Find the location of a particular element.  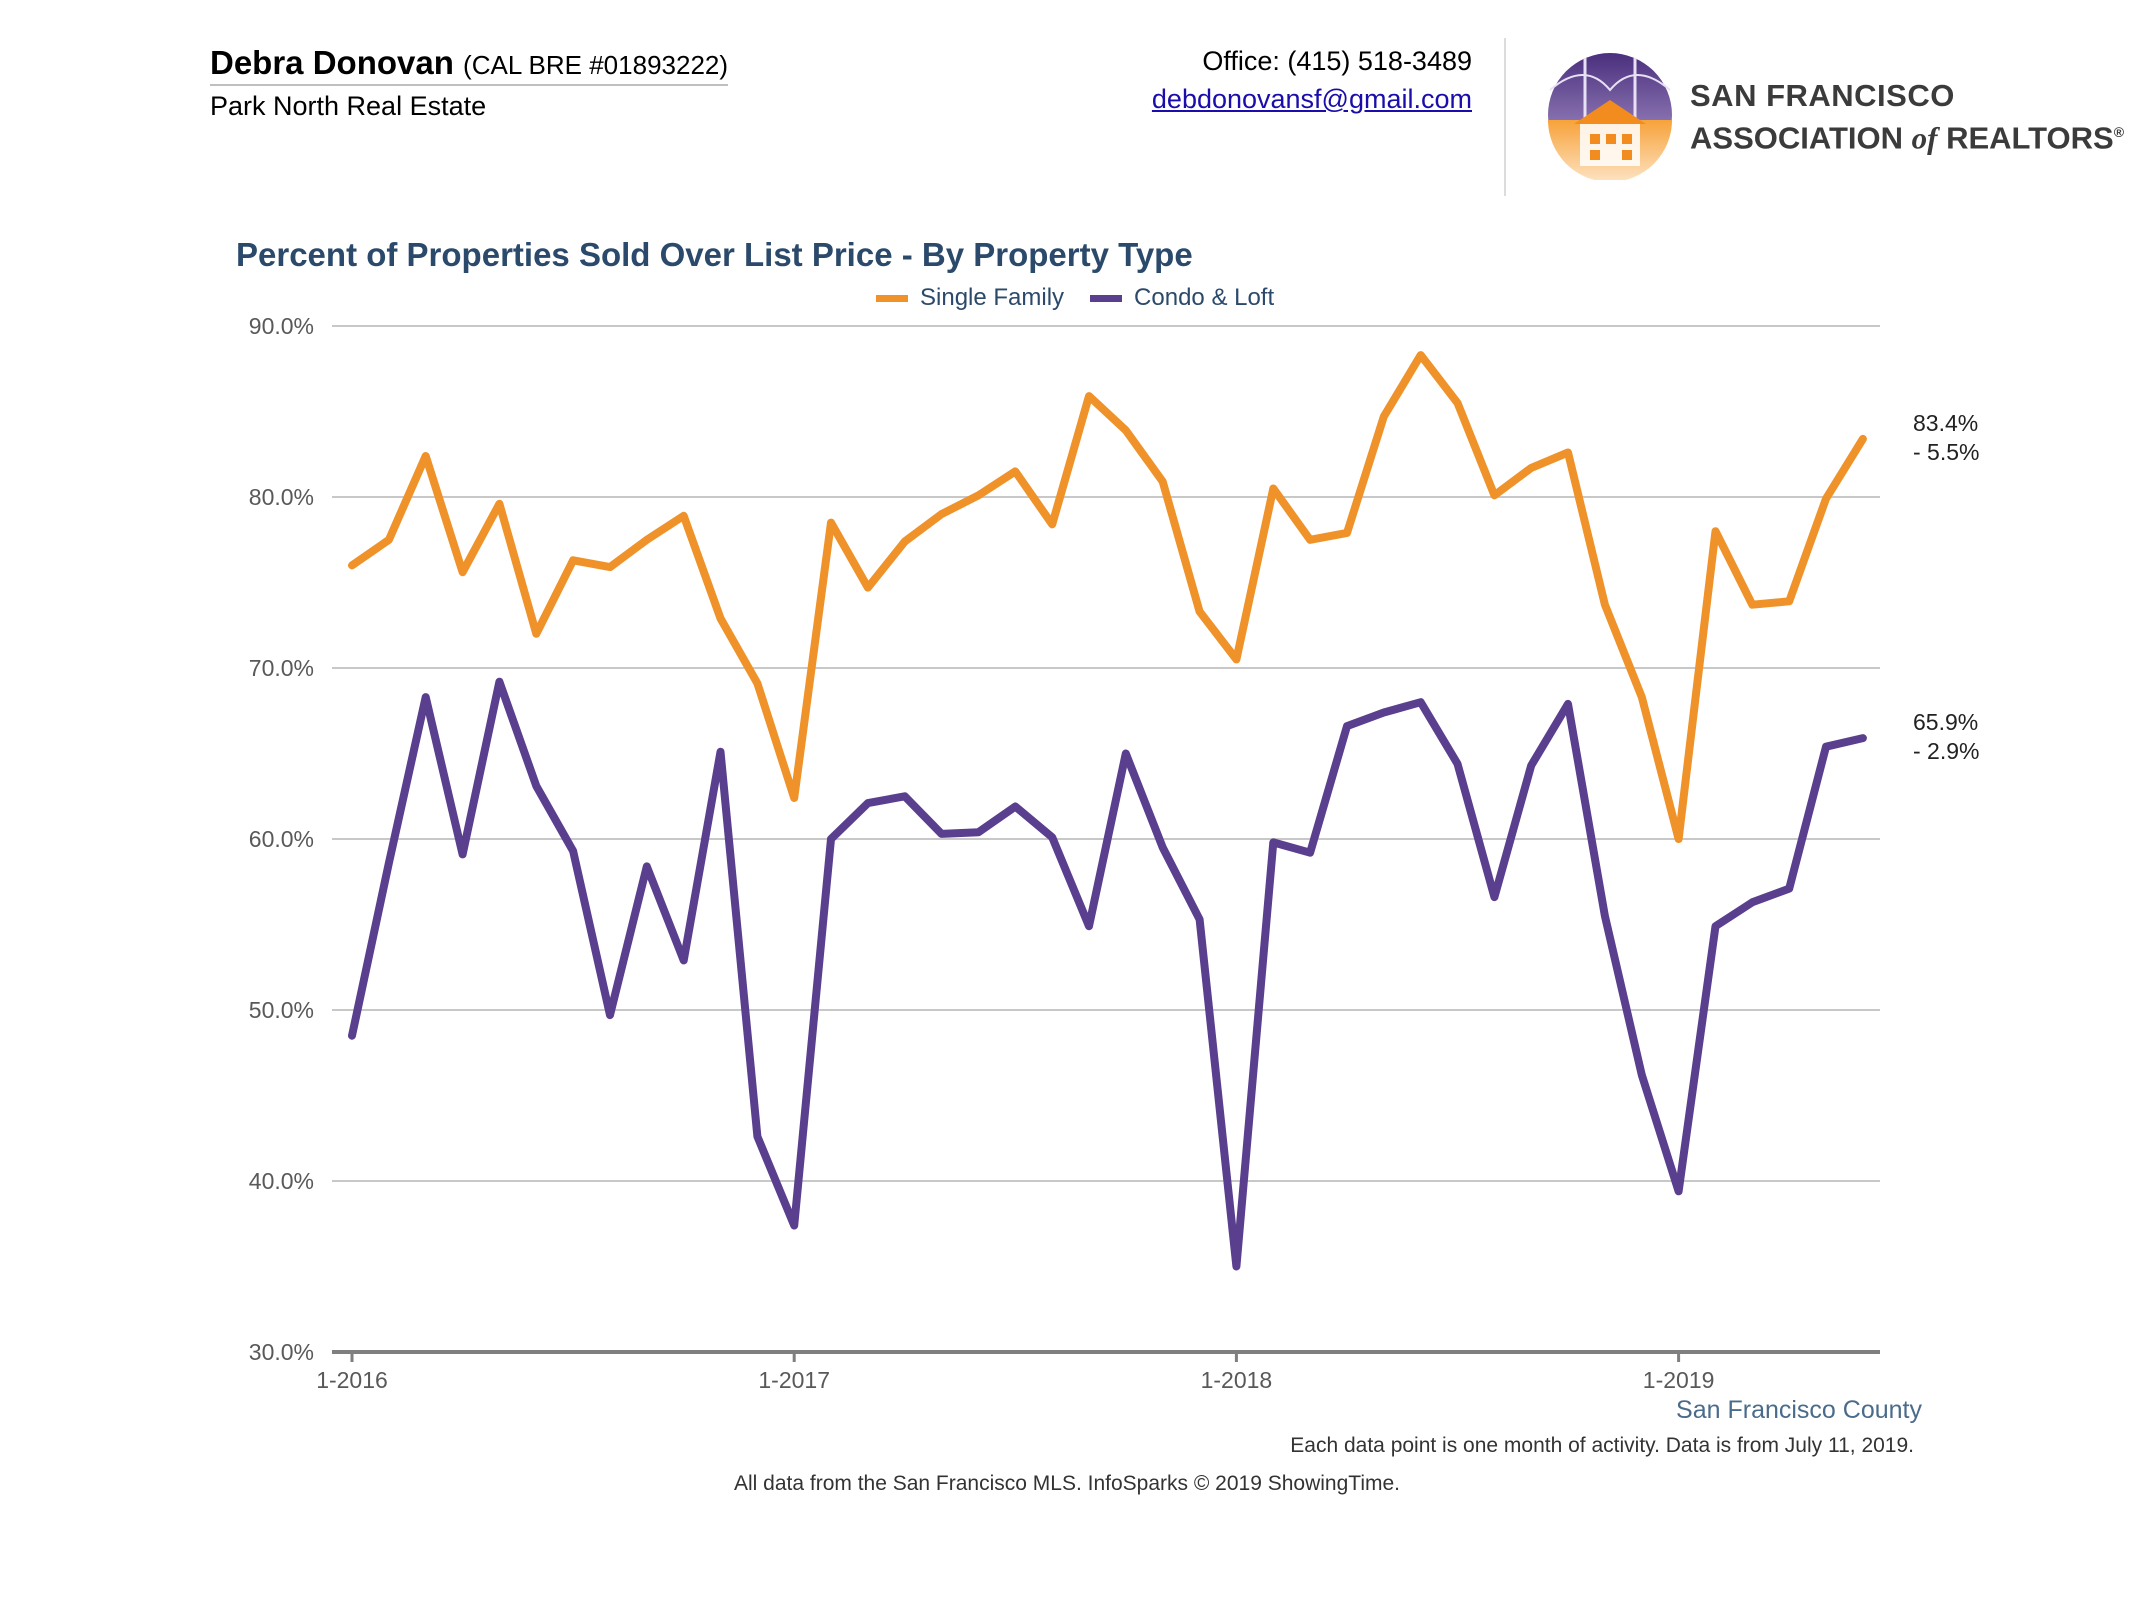

sfar-logo-text: SAN FRANCISCO ASSOCIATION of REALTORS® is located at coordinates (1907, 117).